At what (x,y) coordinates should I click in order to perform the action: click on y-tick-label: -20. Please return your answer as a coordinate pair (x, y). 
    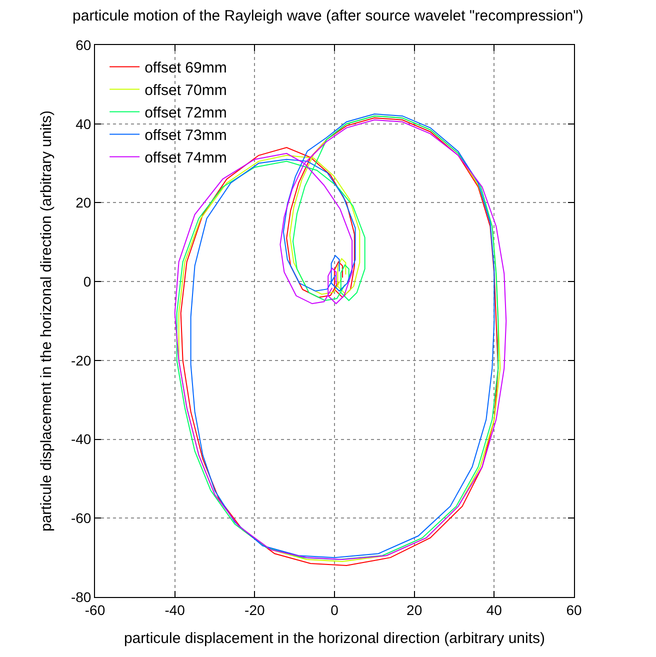
    Looking at the image, I should click on (81, 360).